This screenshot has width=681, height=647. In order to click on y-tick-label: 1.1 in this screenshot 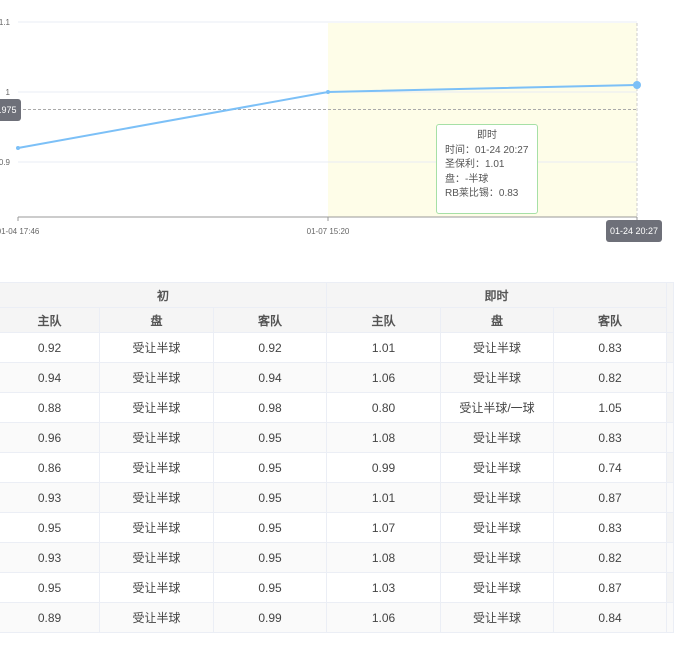, I will do `click(5, 22)`.